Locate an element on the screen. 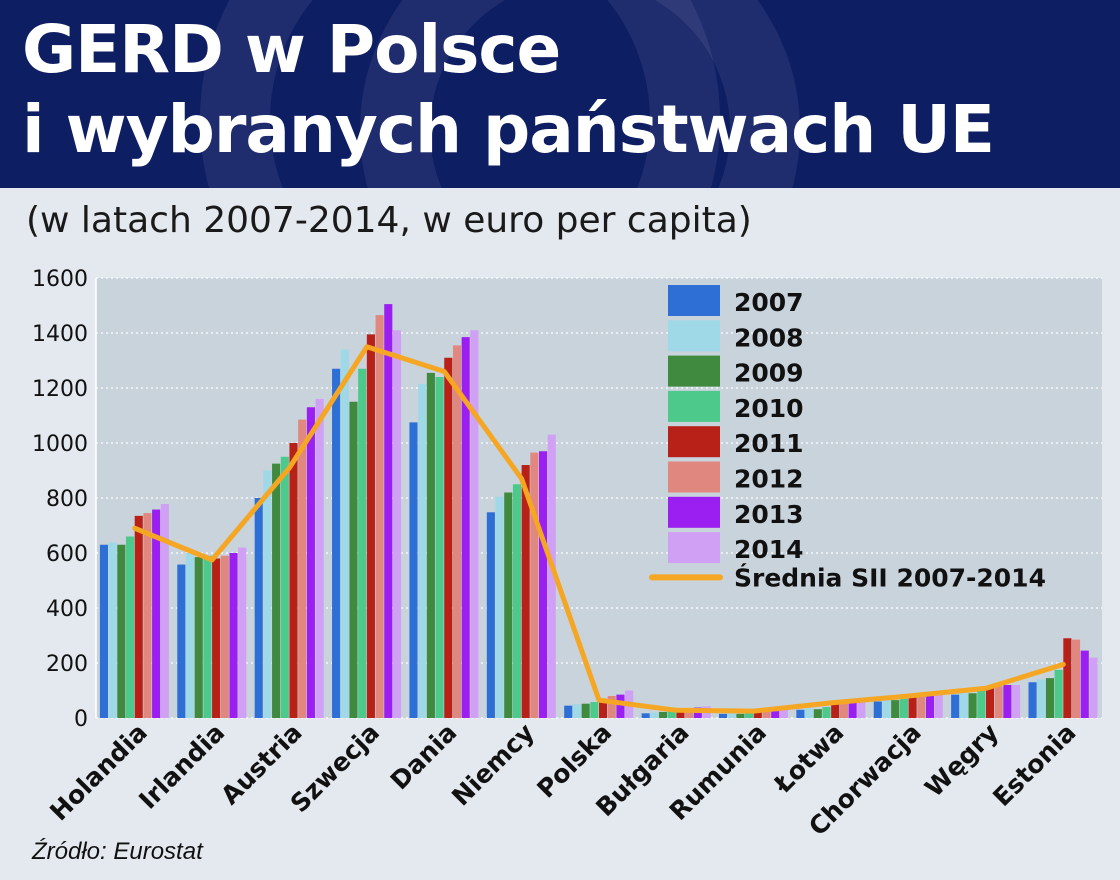  bar-2011-holandia is located at coordinates (138, 616).